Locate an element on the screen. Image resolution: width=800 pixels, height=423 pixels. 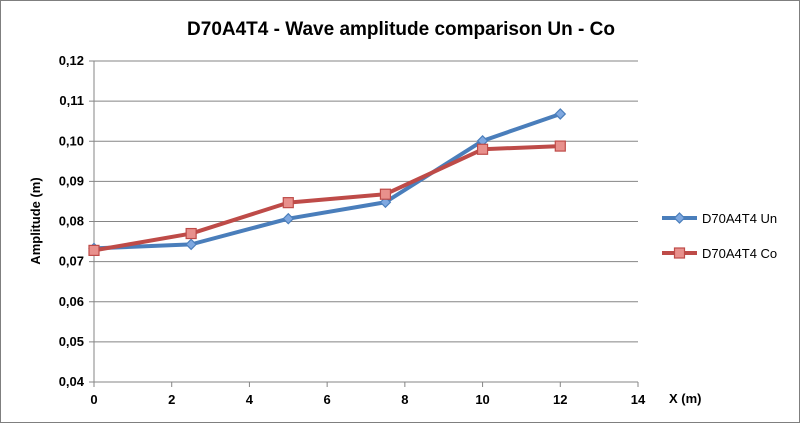
x-tick-label: 2 is located at coordinates (171, 399).